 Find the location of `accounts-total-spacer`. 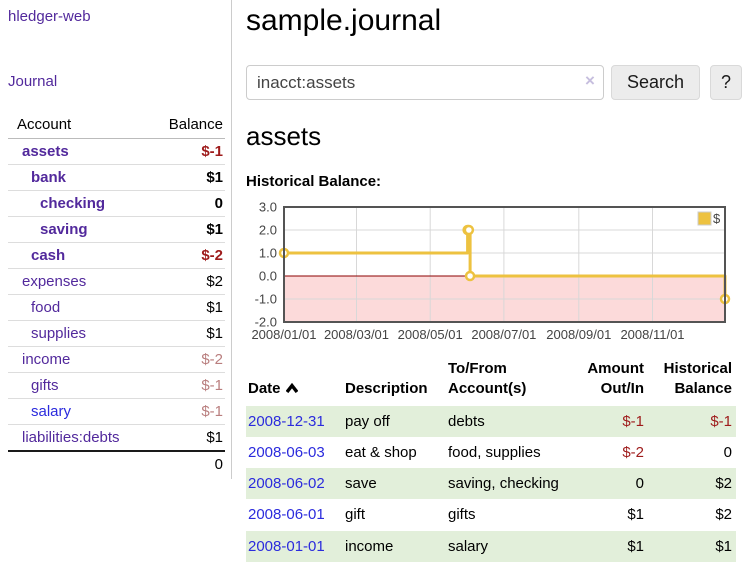

accounts-total-spacer is located at coordinates (80, 463).